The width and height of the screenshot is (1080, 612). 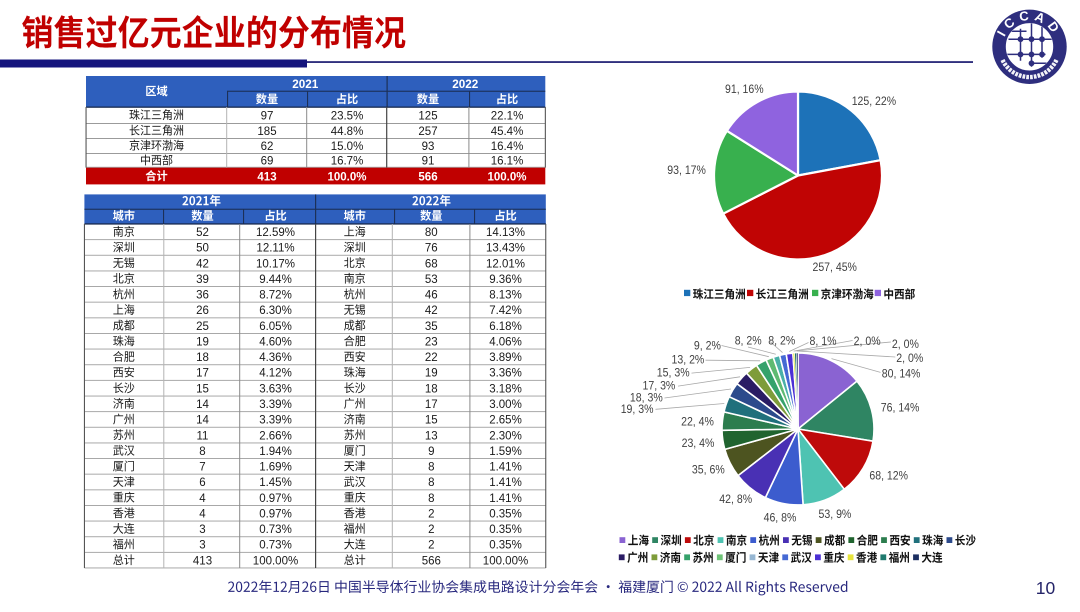 I want to click on svg-text: 46, 8%, so click(x=780, y=518).